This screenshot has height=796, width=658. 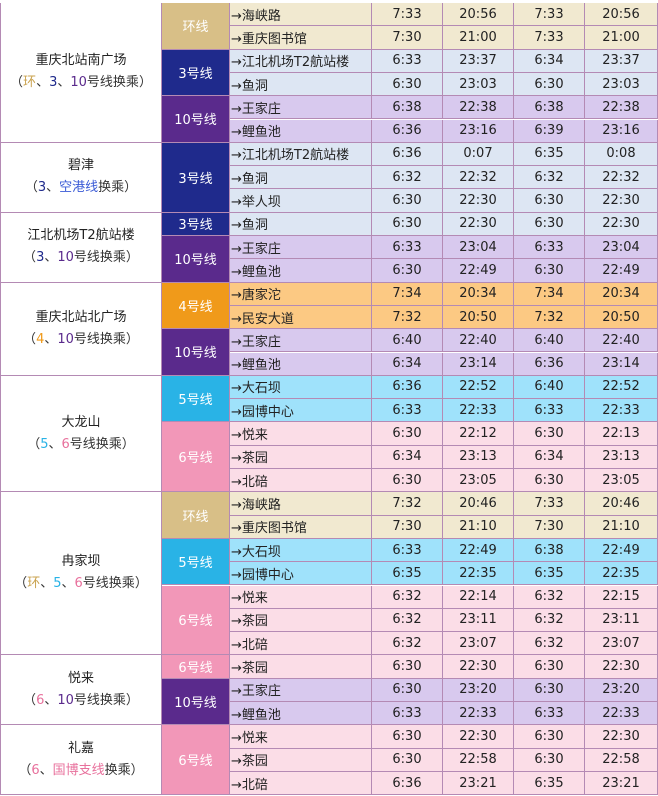 I want to click on line-badge: 6号线, so click(x=196, y=620).